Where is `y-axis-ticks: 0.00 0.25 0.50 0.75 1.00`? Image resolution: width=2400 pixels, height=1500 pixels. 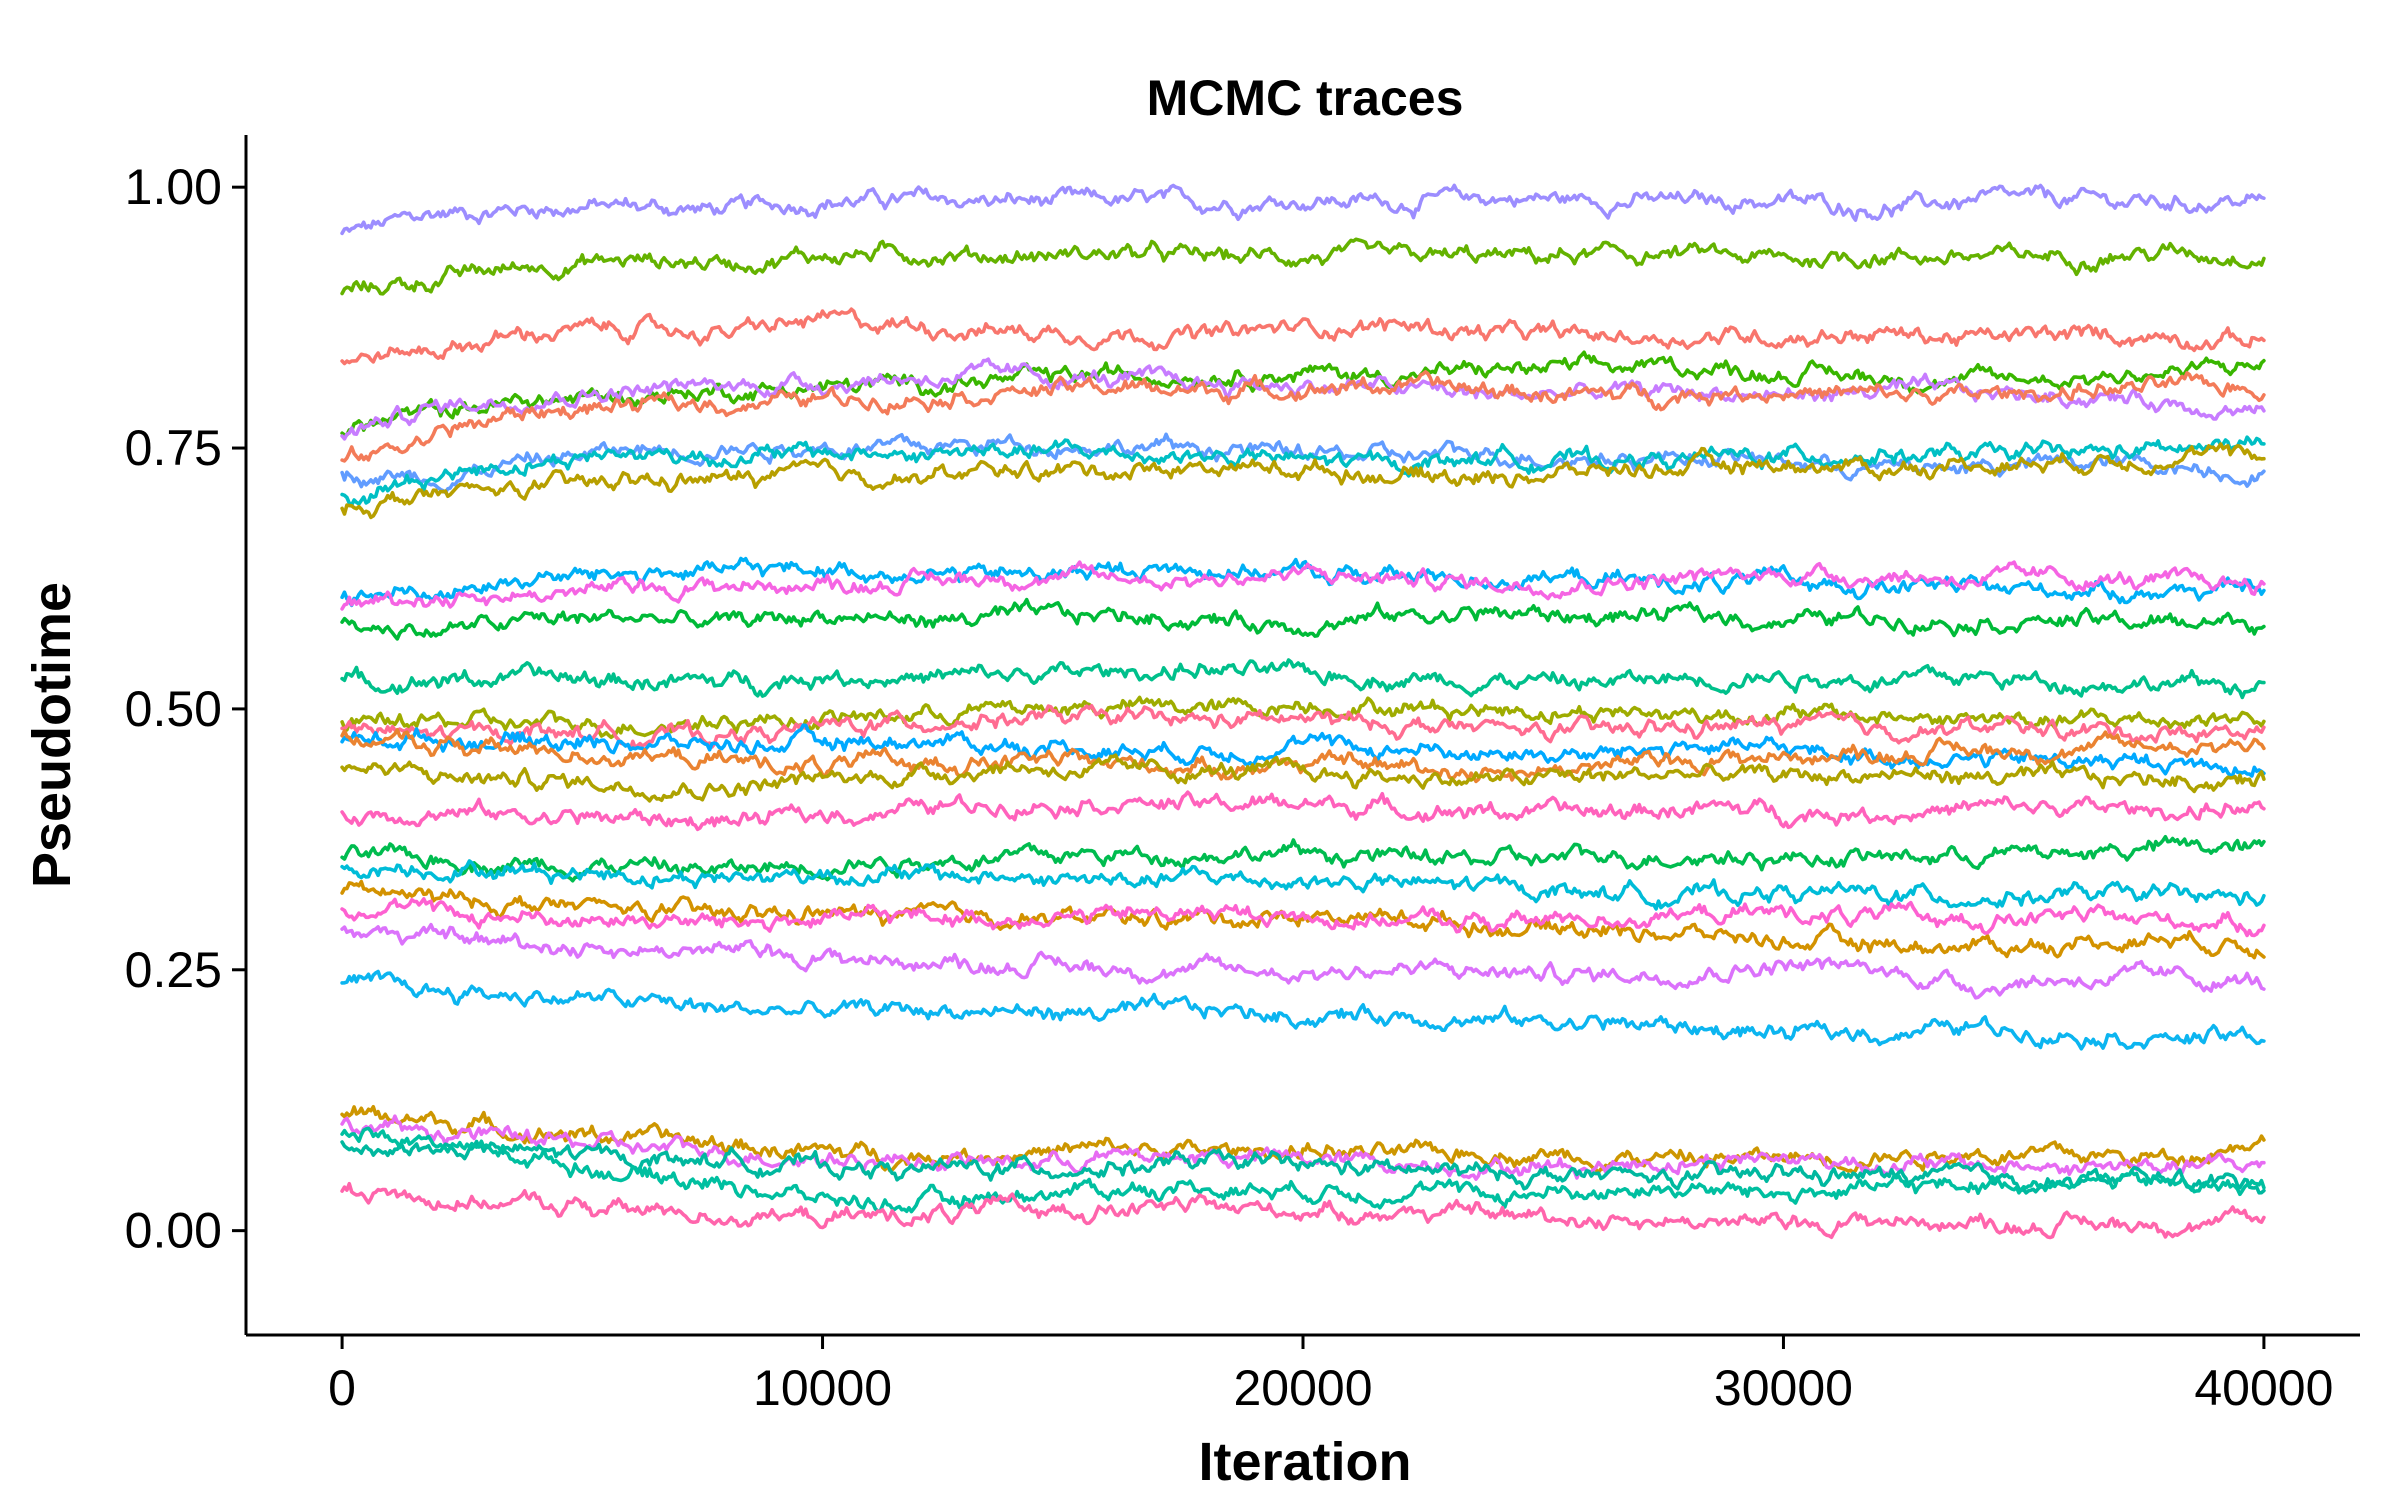 y-axis-ticks: 0.00 0.25 0.50 0.75 1.00 is located at coordinates (185, 709).